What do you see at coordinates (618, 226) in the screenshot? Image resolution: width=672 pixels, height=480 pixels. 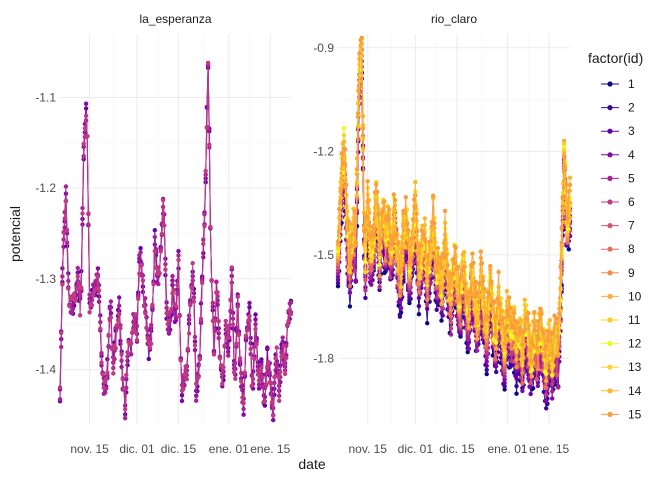 I see `legend-item: 7` at bounding box center [618, 226].